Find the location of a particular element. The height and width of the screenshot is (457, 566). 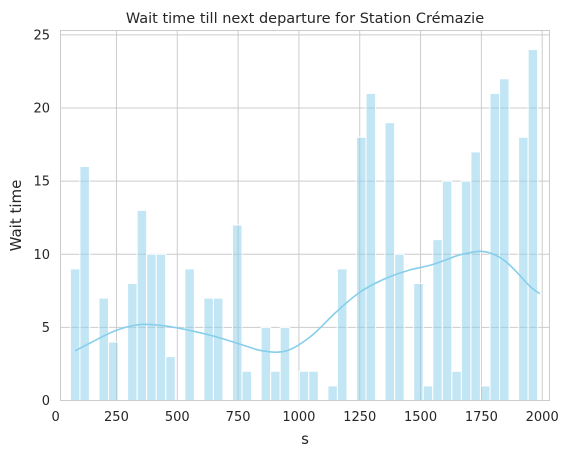

y-tick-label: 20 is located at coordinates (41, 109).